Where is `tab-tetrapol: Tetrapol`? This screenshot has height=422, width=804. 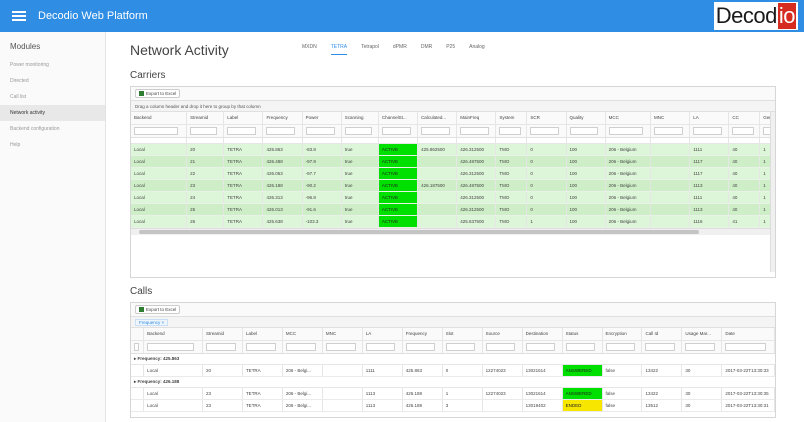 tab-tetrapol: Tetrapol is located at coordinates (370, 47).